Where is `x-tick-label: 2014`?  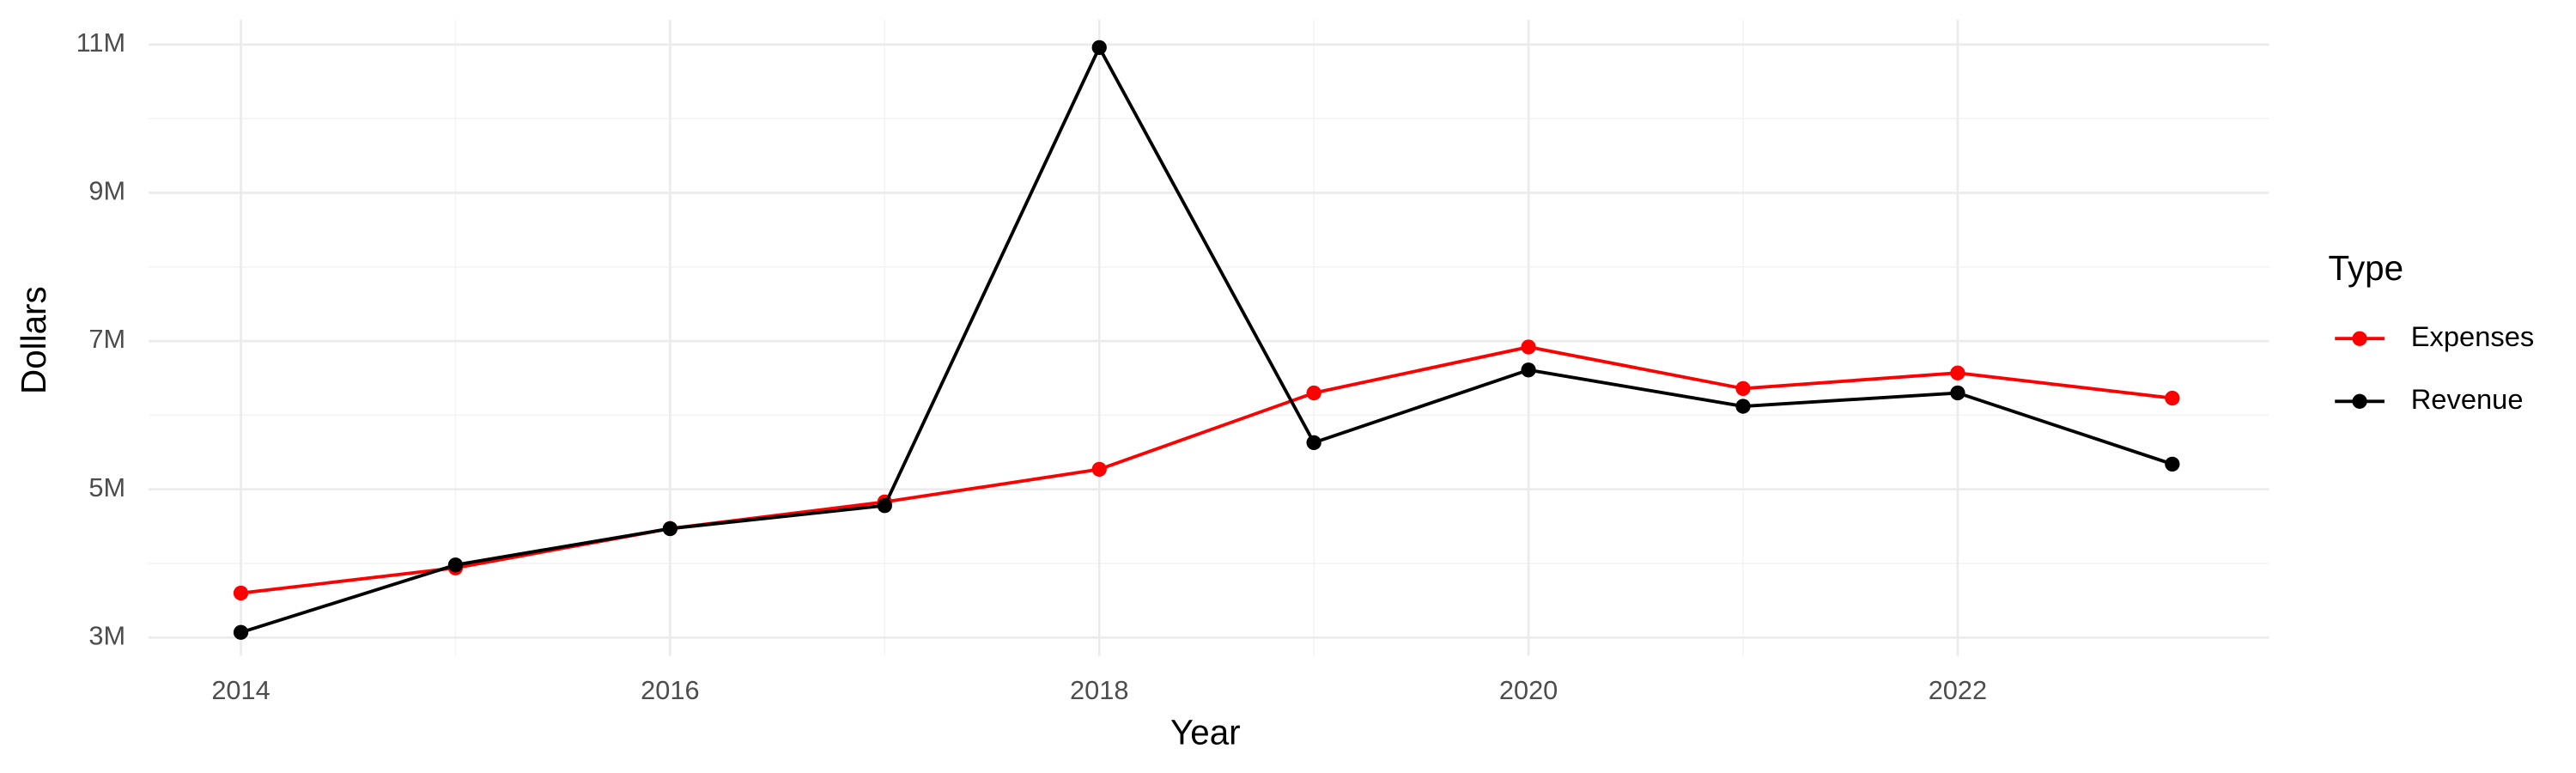 x-tick-label: 2014 is located at coordinates (240, 690).